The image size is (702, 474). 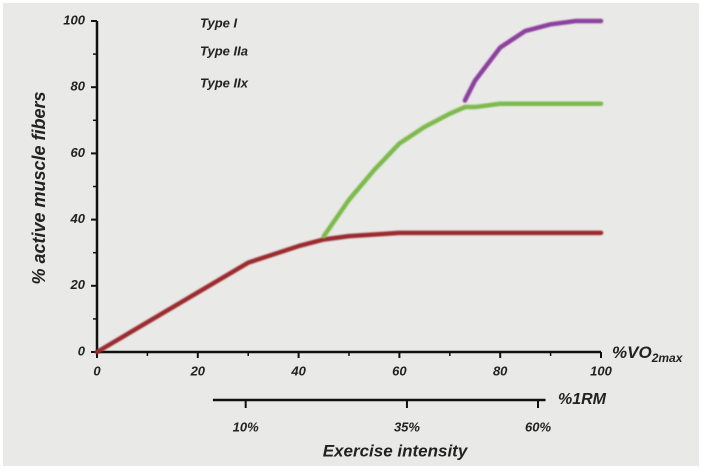 What do you see at coordinates (78, 284) in the screenshot?
I see `y-tick-label: 20` at bounding box center [78, 284].